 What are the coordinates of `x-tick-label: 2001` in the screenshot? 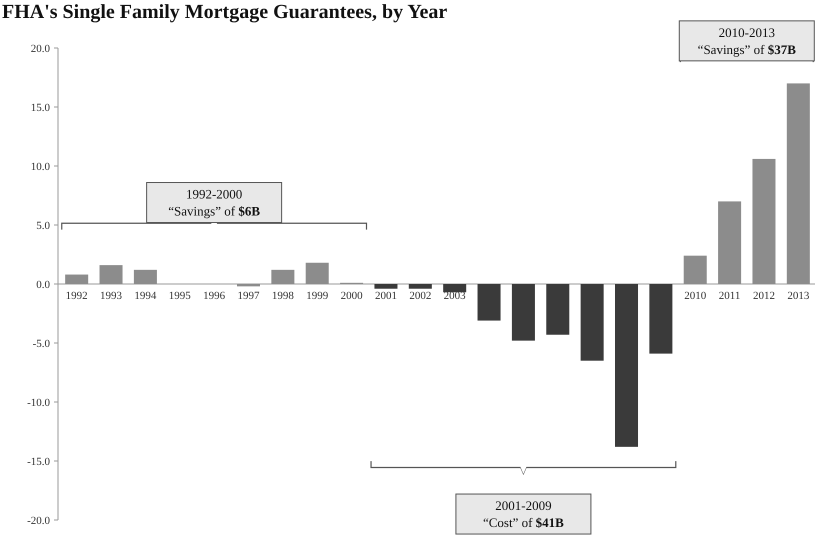 It's located at (385, 296).